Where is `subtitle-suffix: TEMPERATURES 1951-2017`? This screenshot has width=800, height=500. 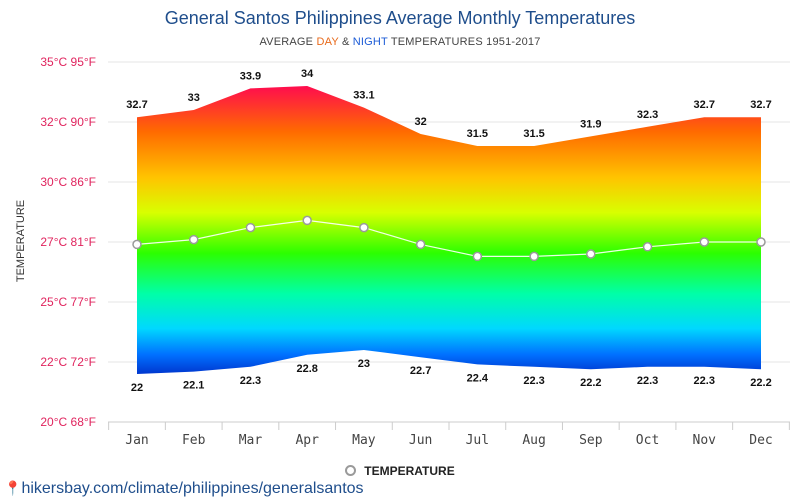
subtitle-suffix: TEMPERATURES 1951-2017 is located at coordinates (464, 42).